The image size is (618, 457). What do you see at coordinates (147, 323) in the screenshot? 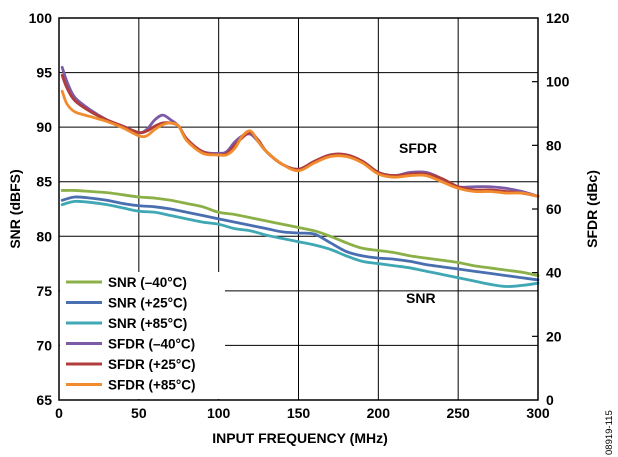
I see `legend-label: SNR (+85°C)` at bounding box center [147, 323].